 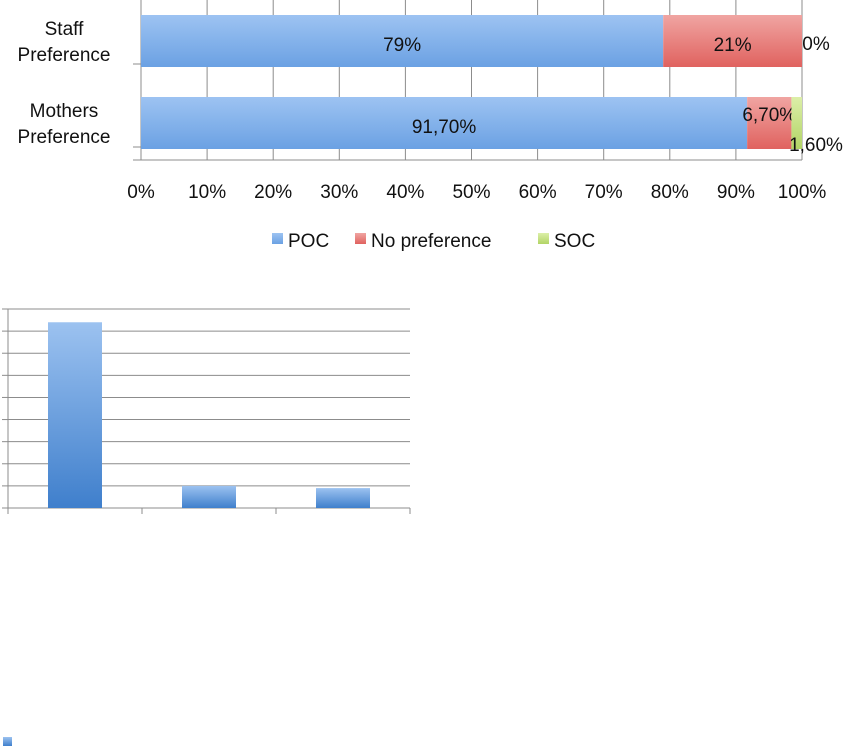 What do you see at coordinates (574, 241) in the screenshot?
I see `legend-label: SOC` at bounding box center [574, 241].